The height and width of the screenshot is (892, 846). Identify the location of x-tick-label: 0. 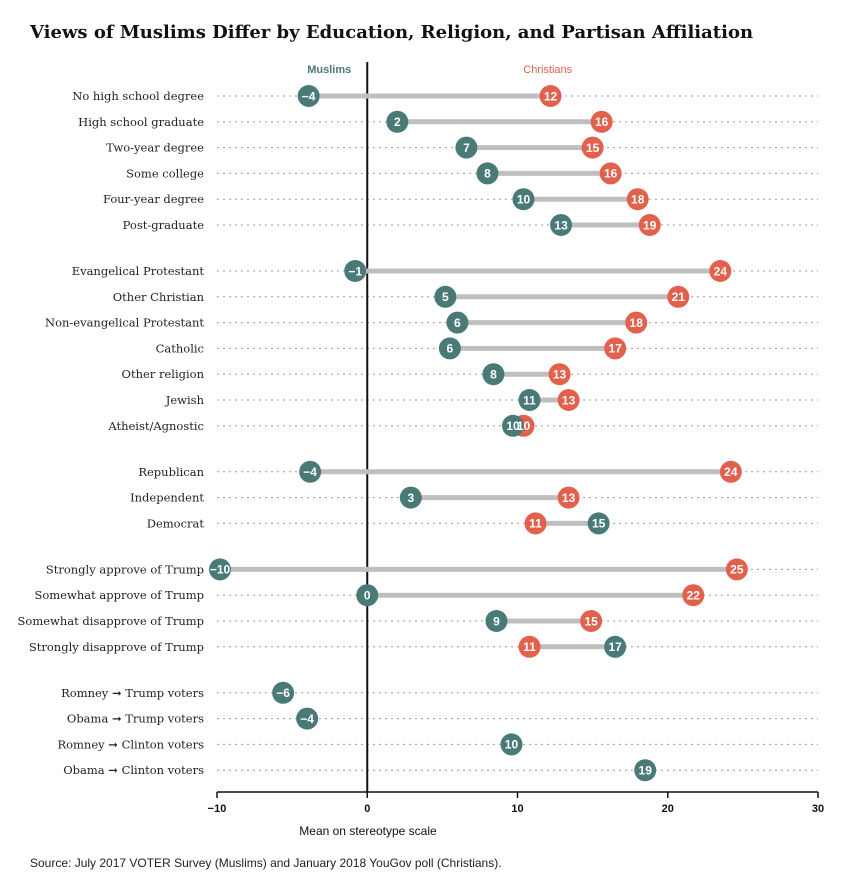
(367, 809).